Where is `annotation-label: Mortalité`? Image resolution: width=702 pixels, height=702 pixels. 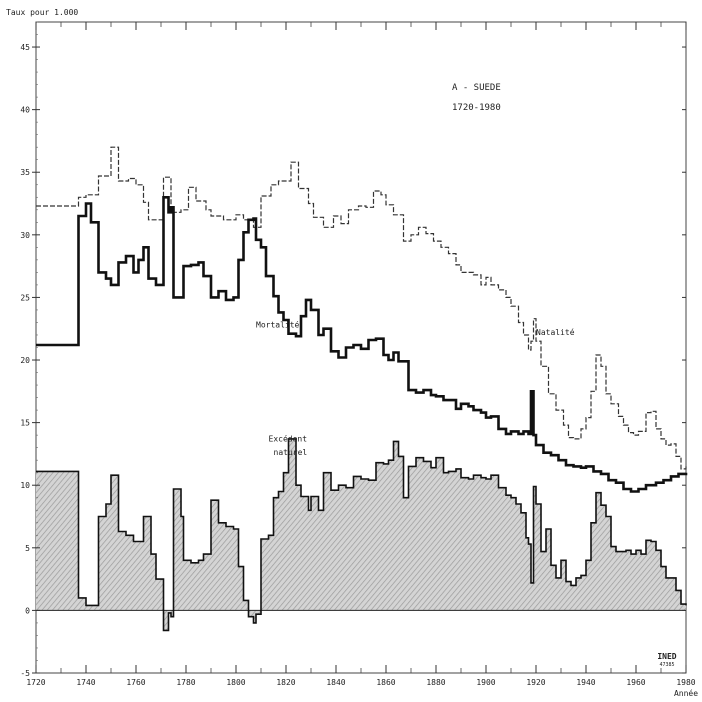 annotation-label: Mortalité is located at coordinates (278, 324).